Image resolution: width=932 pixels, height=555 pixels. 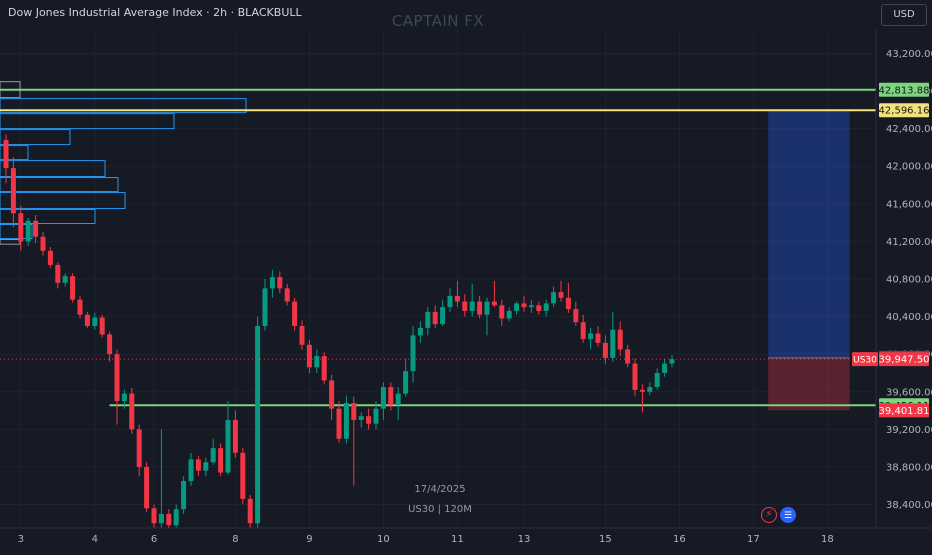 I want to click on level-price-tag-bg, so click(x=904, y=110).